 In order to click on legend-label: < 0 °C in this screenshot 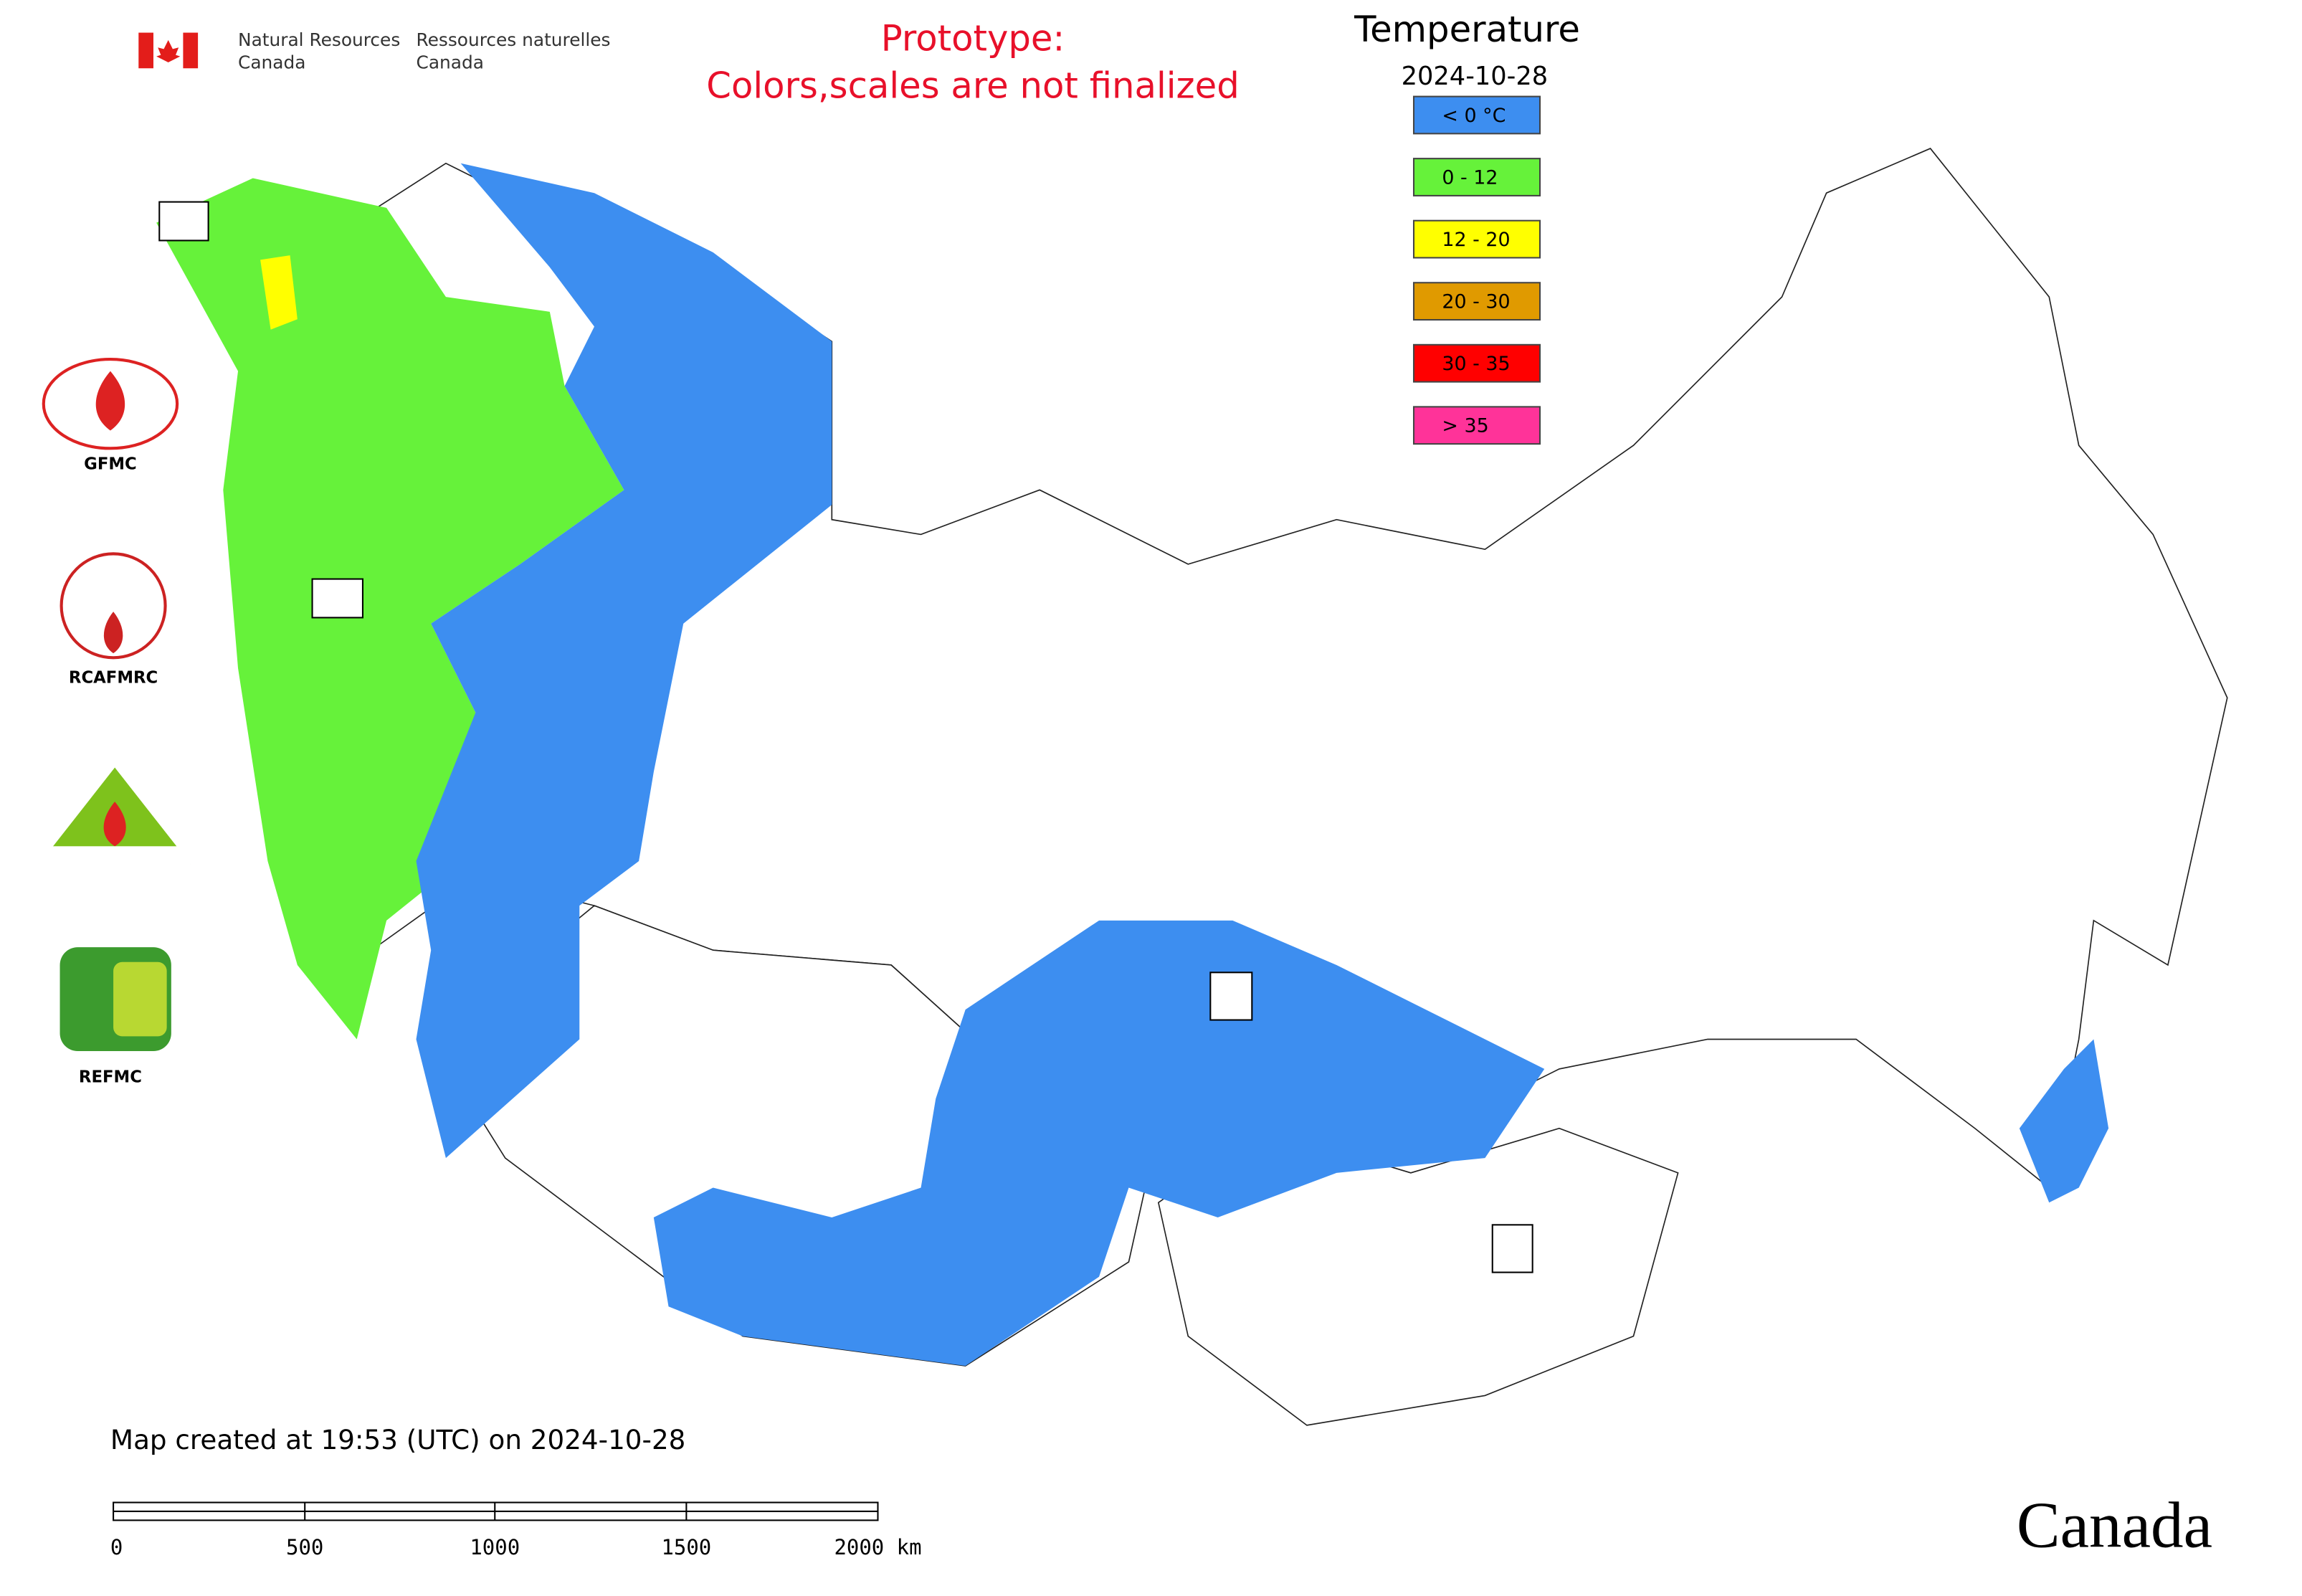, I will do `click(1474, 116)`.